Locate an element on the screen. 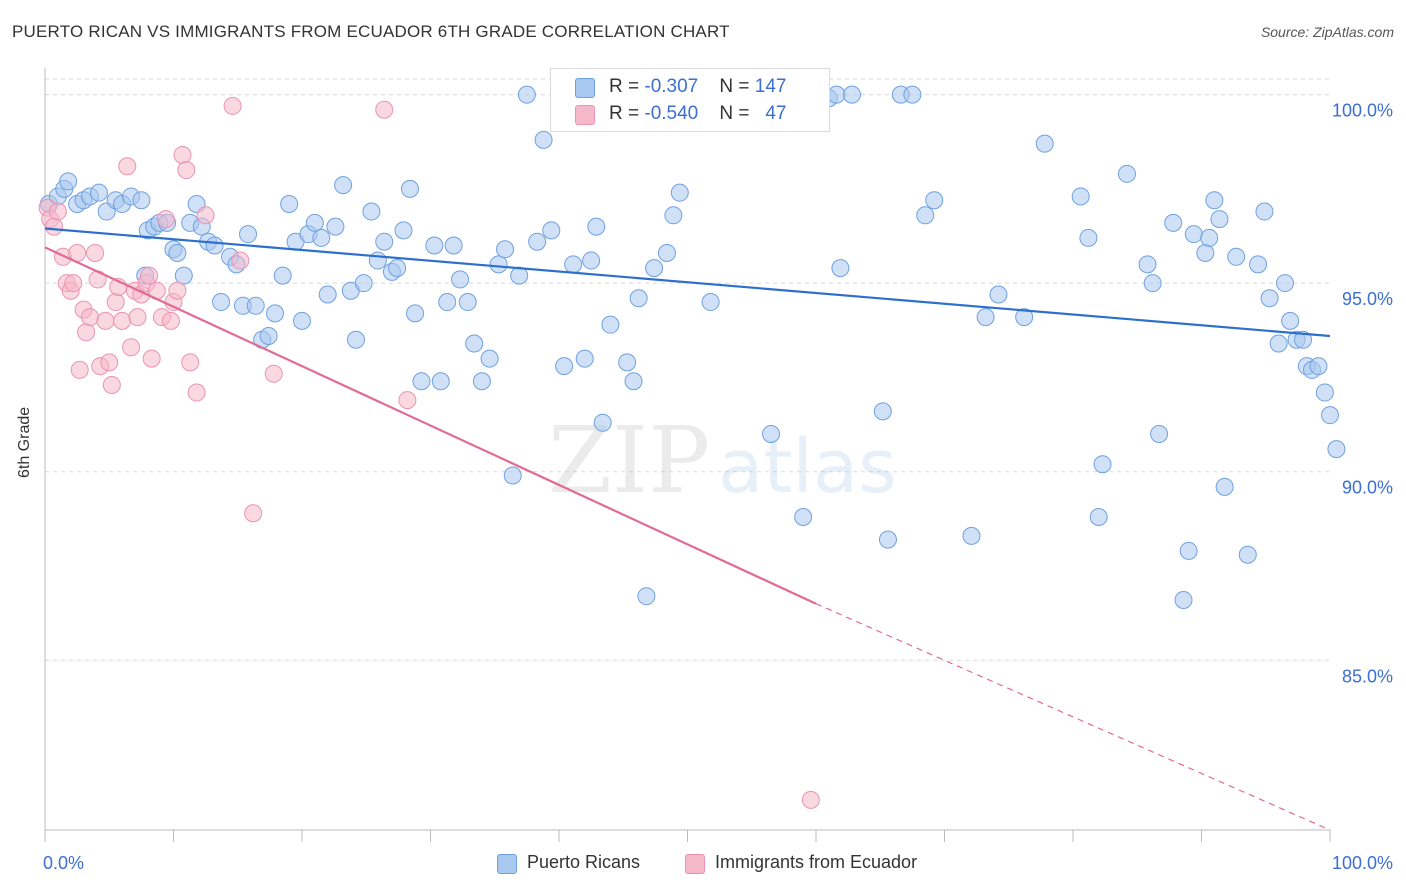 The height and width of the screenshot is (892, 1406). legend-swatch-ecuador is located at coordinates (585, 115).